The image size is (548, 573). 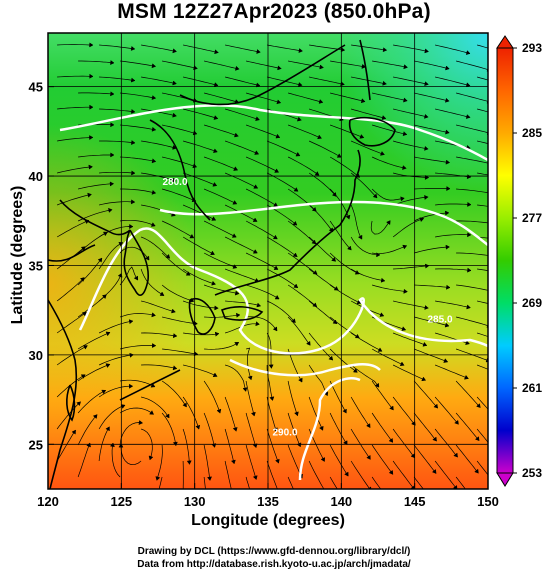 What do you see at coordinates (48, 501) in the screenshot?
I see `x-tick-label: 120` at bounding box center [48, 501].